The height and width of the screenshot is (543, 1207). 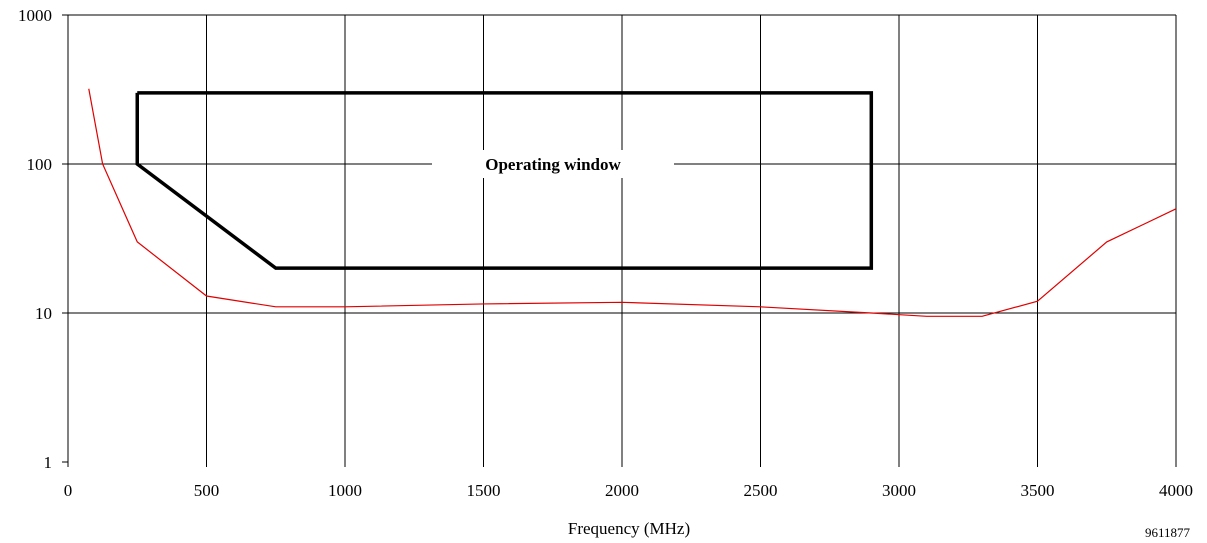 What do you see at coordinates (40, 164) in the screenshot?
I see `y-tick-label: 100` at bounding box center [40, 164].